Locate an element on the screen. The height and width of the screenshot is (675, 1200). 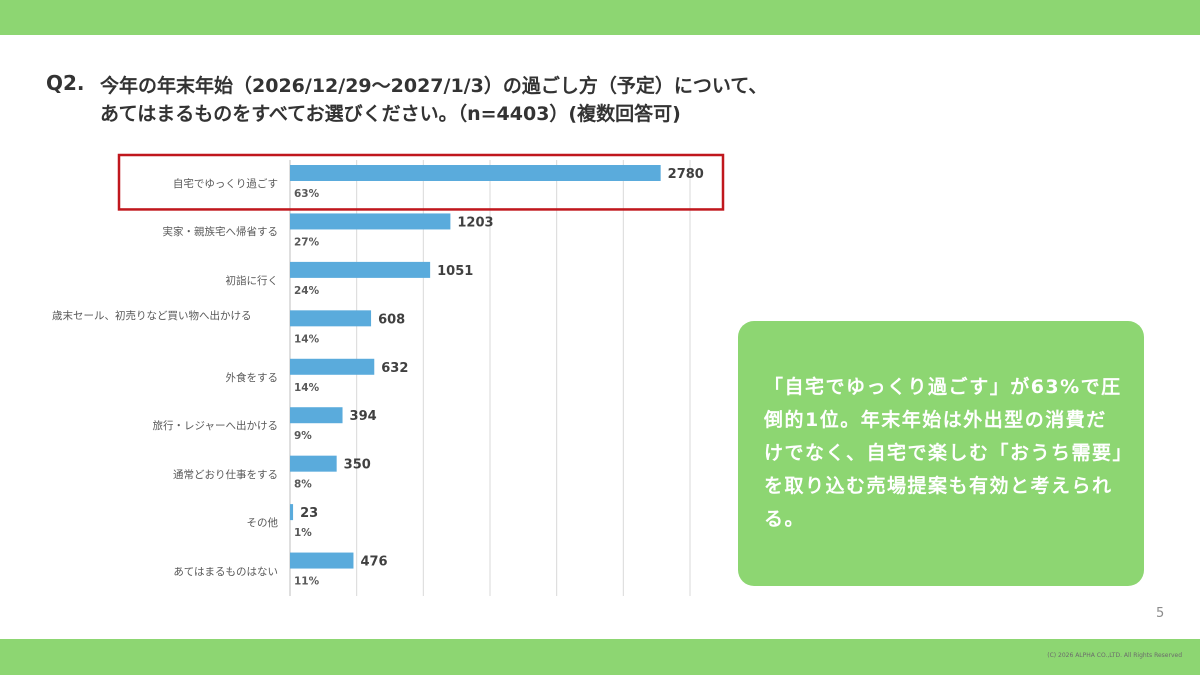
category-label: あてはまるものはない is located at coordinates (225, 571).